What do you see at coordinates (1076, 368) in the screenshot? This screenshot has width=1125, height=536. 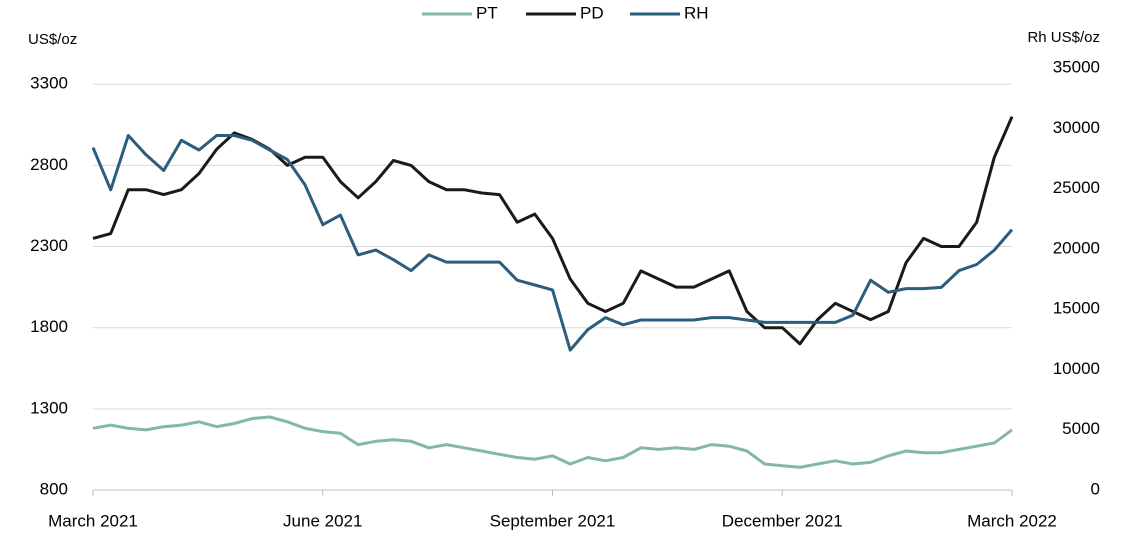 I see `y2-tick-label: 10000` at bounding box center [1076, 368].